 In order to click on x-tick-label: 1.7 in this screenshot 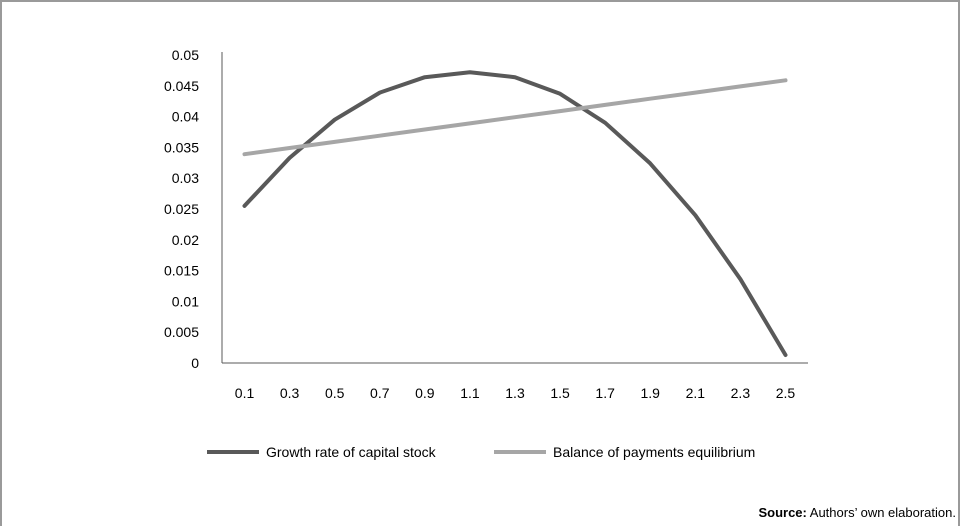, I will do `click(605, 393)`.